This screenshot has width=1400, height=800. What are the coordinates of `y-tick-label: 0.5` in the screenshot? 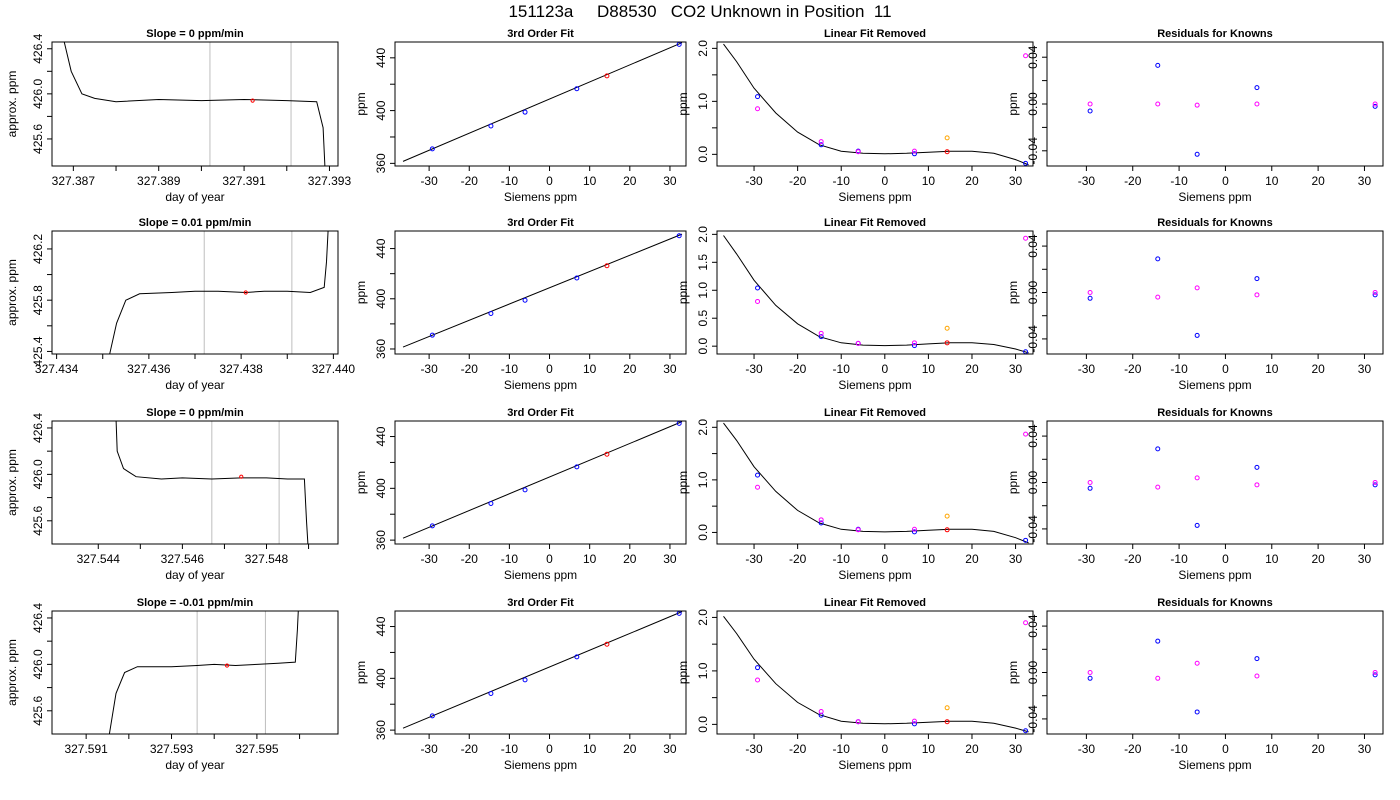 It's located at (703, 318).